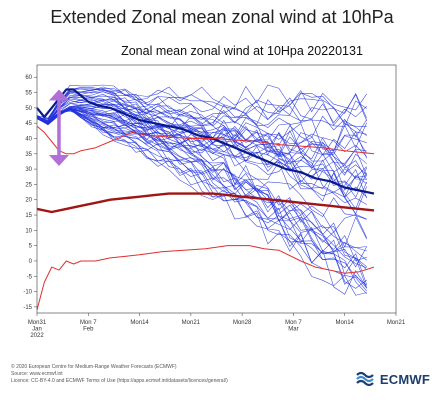 The image size is (444, 400). Describe the element at coordinates (31, 247) in the screenshot. I see `y-tick-label: 5` at that location.